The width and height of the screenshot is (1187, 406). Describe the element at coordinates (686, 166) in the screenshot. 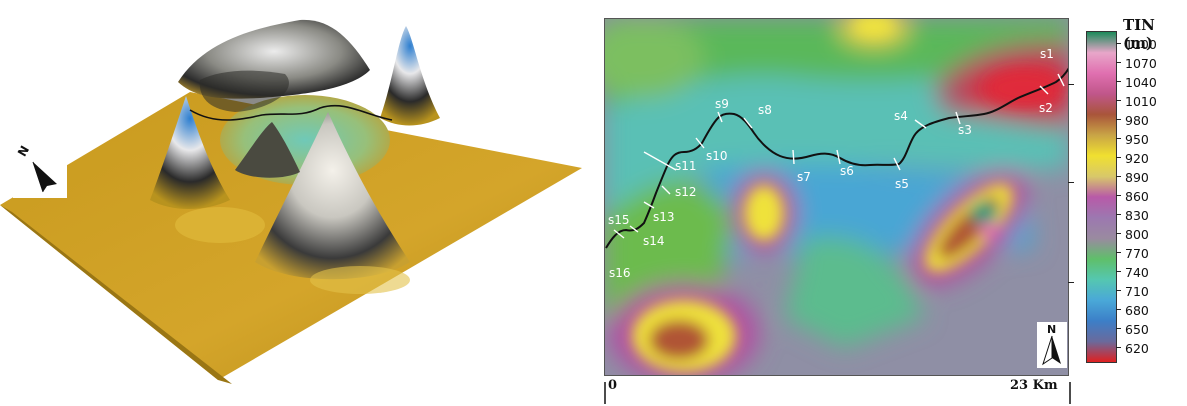

I see `station-label: s11` at that location.